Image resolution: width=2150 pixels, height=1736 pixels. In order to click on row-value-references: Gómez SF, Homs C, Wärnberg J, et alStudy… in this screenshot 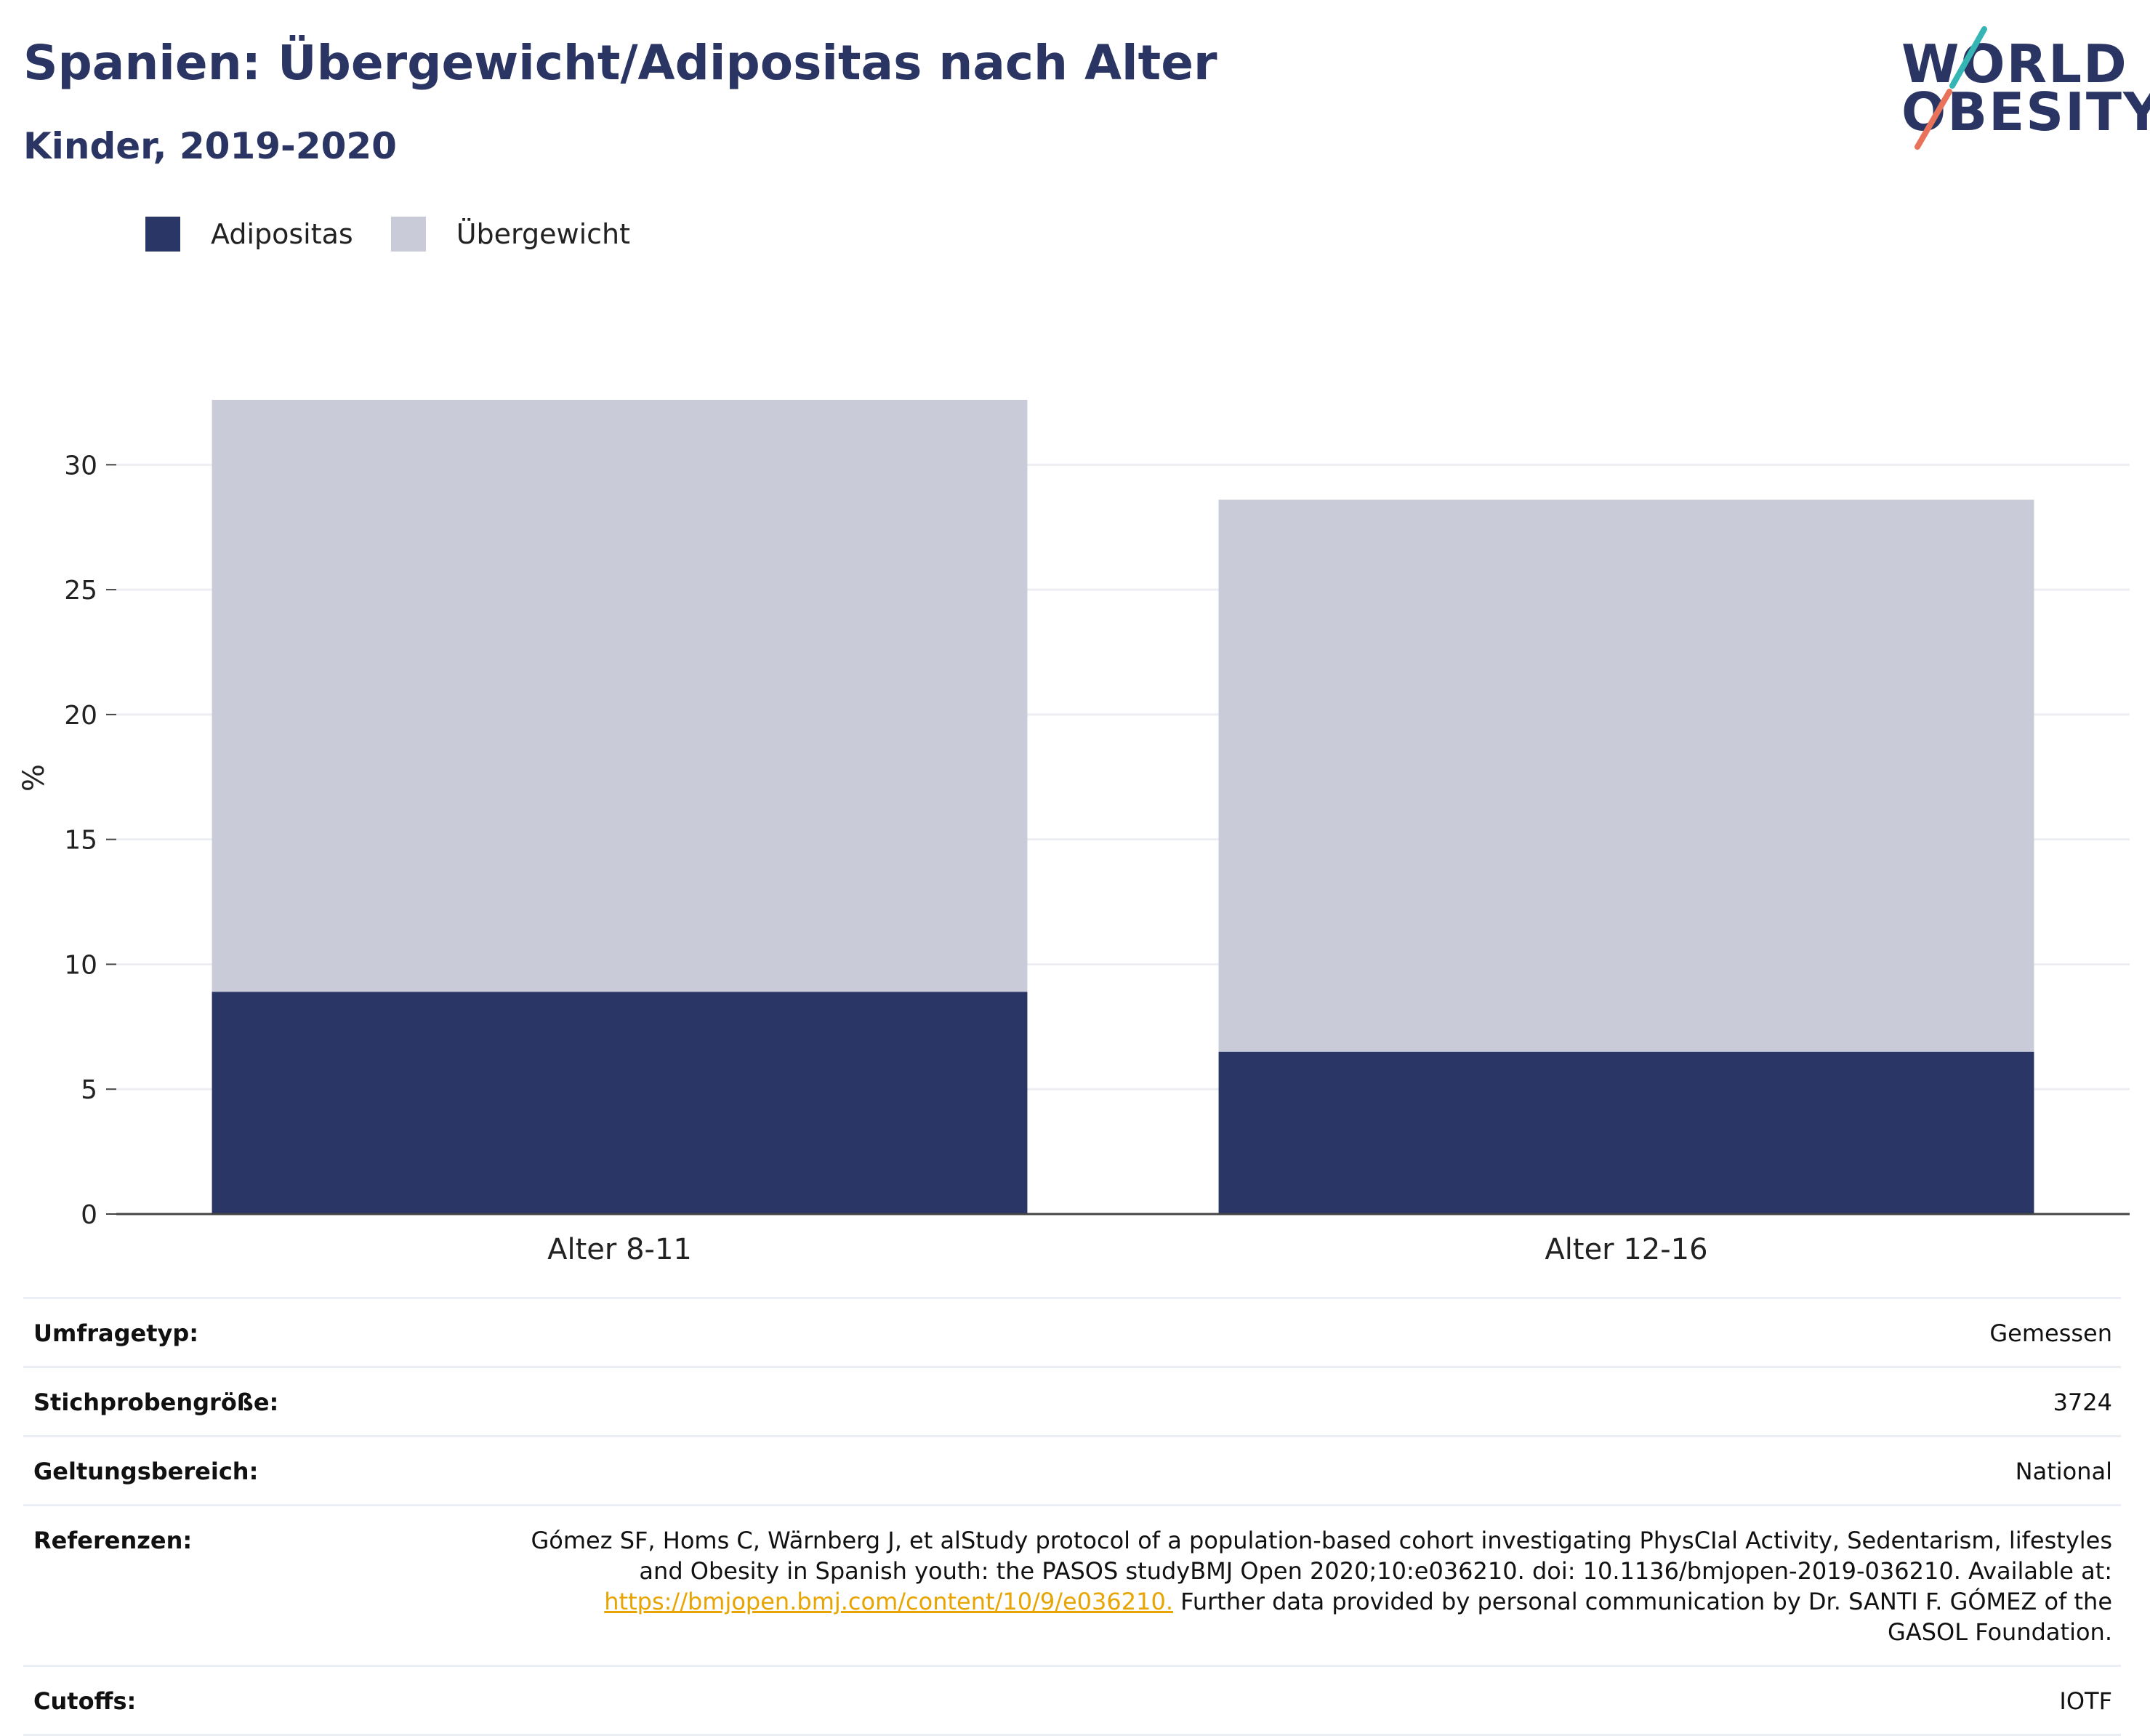, I will do `click(1320, 1586)`.